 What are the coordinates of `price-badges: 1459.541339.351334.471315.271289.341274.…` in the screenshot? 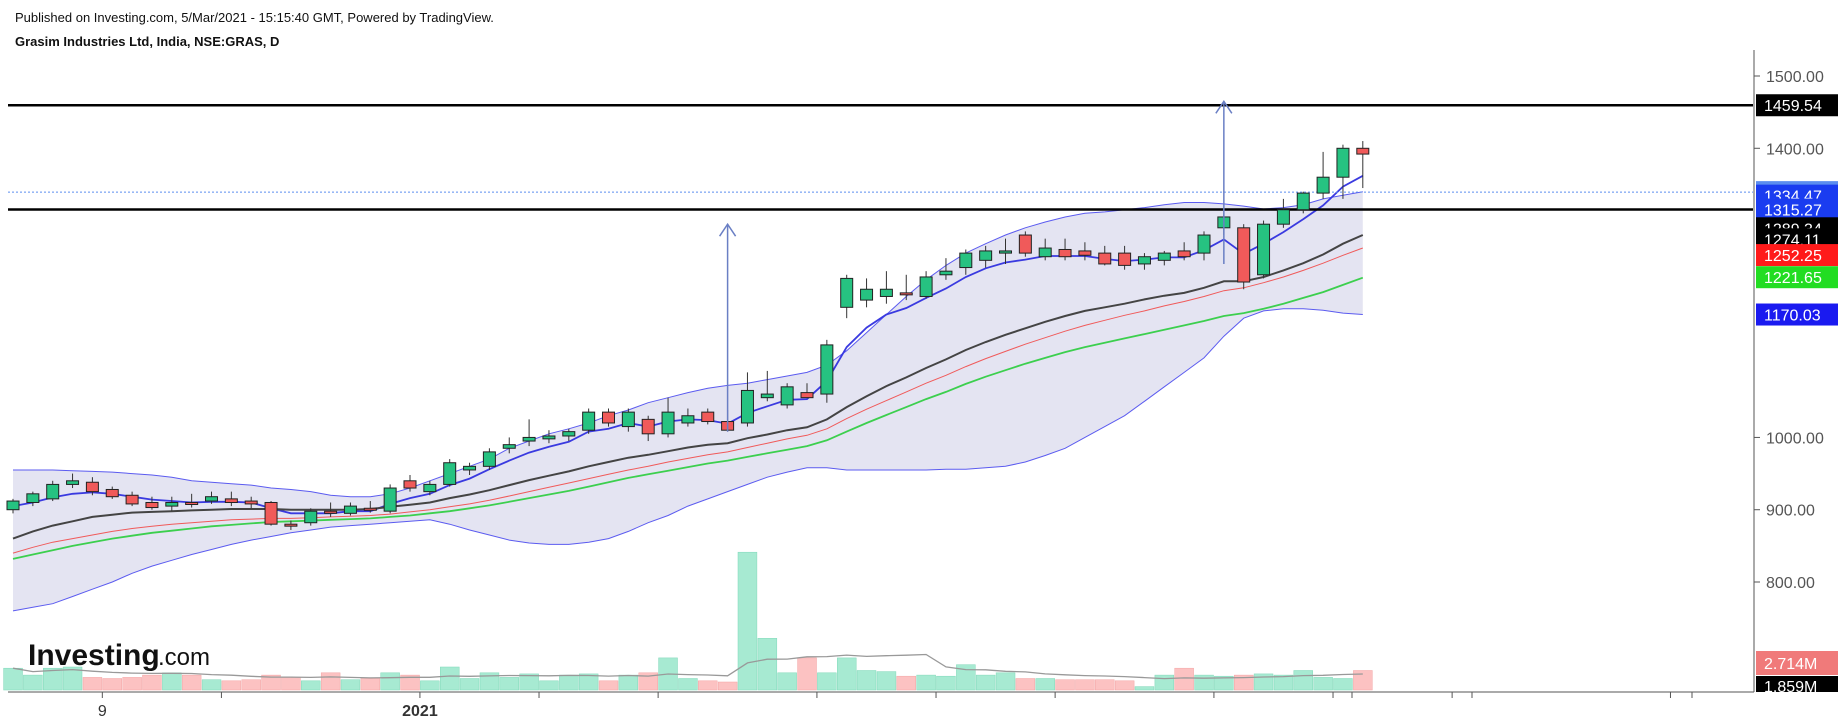 It's located at (1797, 395).